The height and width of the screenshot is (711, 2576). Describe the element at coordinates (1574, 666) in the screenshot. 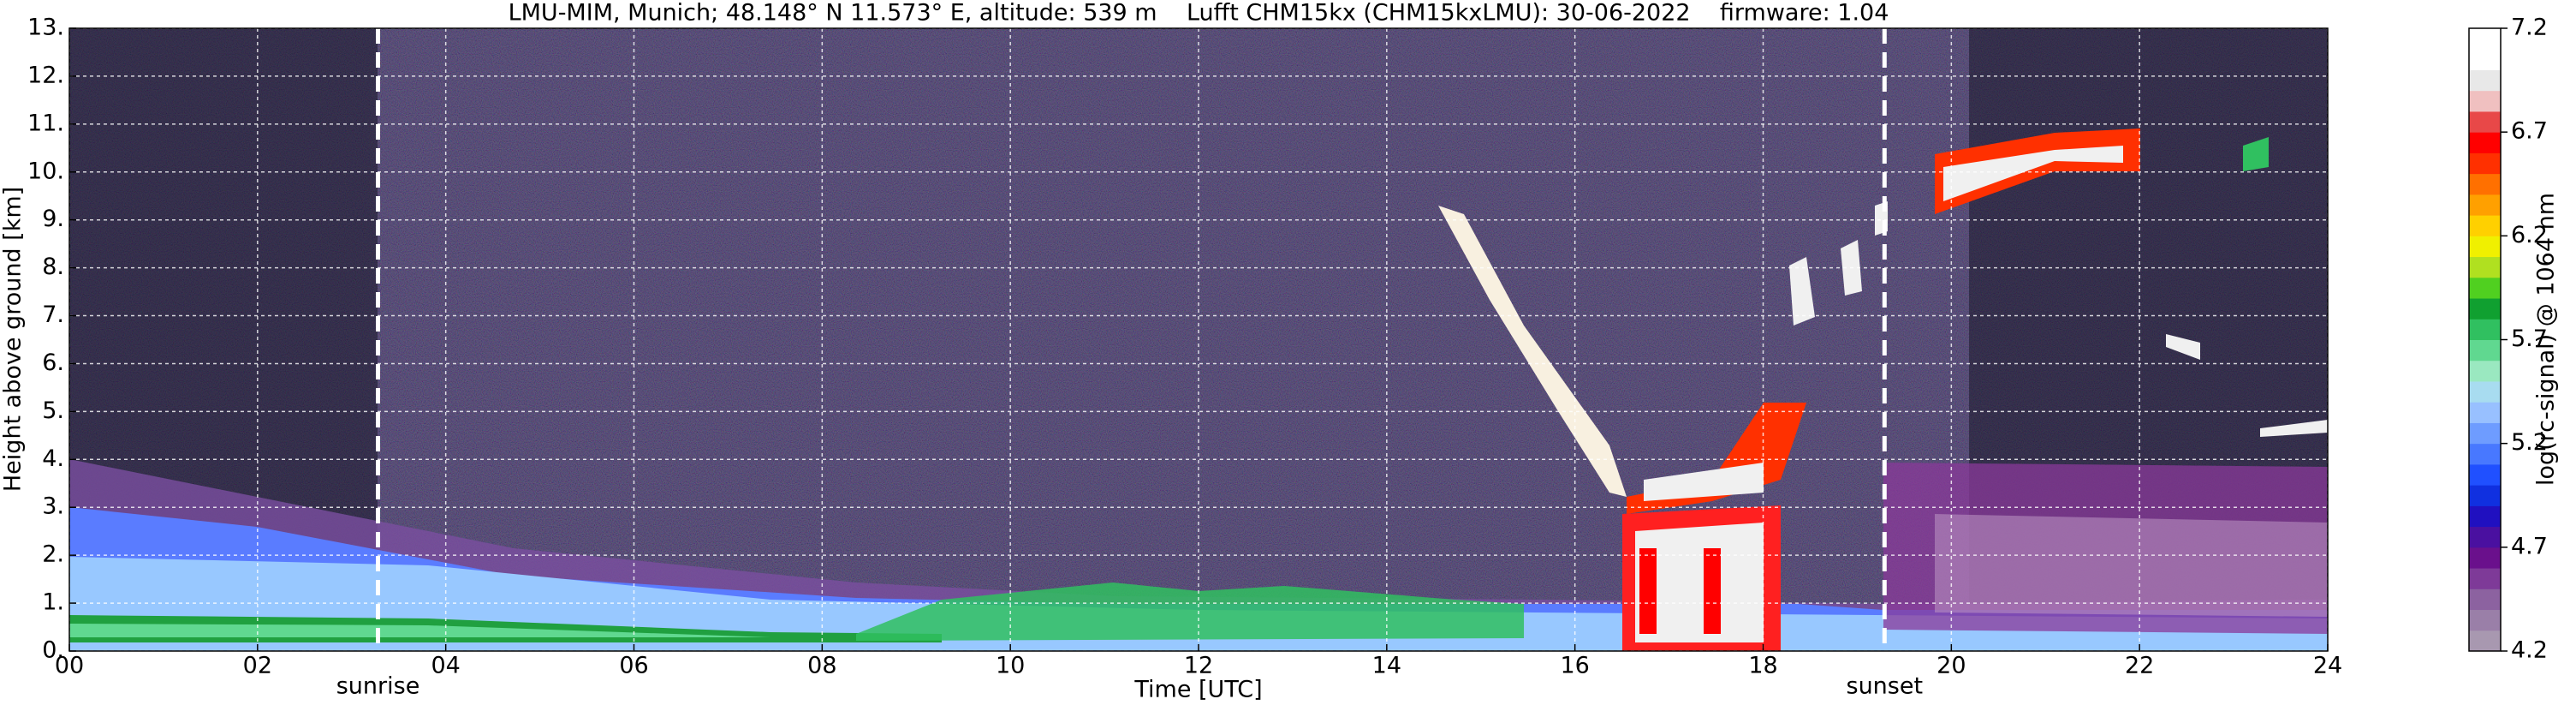

I see `x-tick-label: 16` at that location.